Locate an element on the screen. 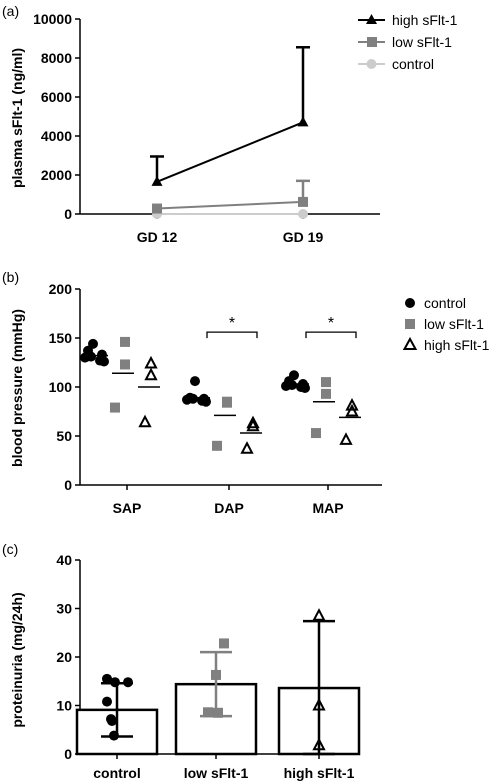  panel-a-ylabel: plasma sFlt-1 (ng/ml) is located at coordinates (17, 118).